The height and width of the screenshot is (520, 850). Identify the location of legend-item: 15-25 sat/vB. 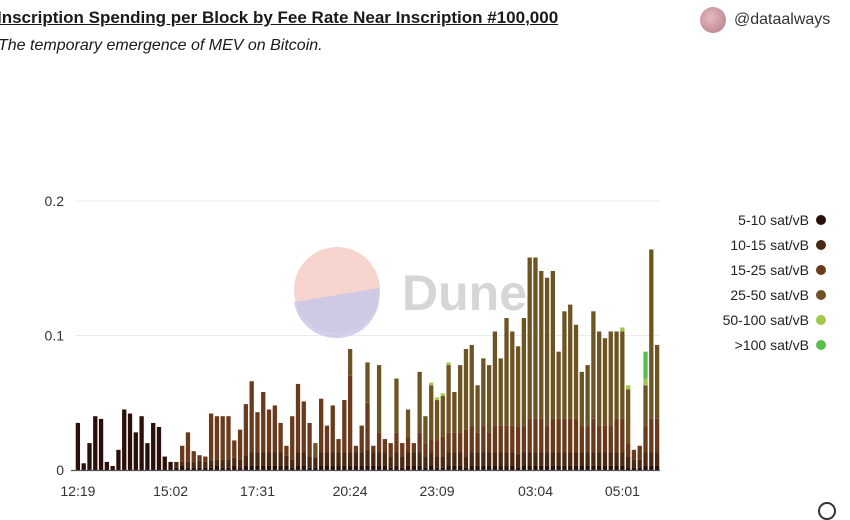
(757, 269).